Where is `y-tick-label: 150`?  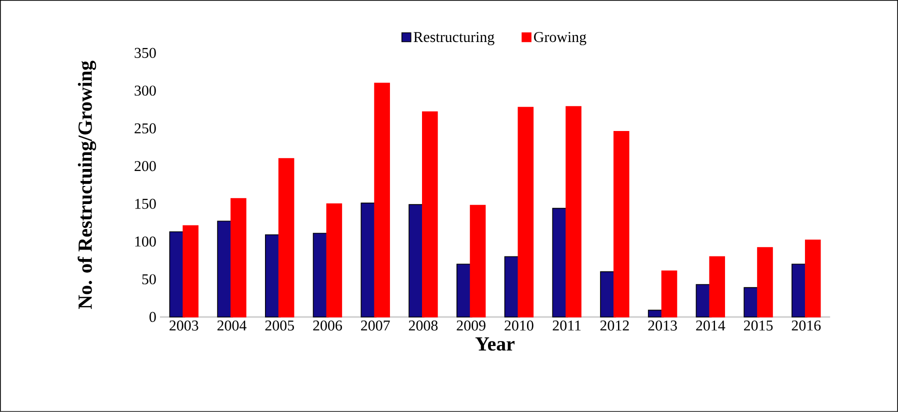 y-tick-label: 150 is located at coordinates (145, 203).